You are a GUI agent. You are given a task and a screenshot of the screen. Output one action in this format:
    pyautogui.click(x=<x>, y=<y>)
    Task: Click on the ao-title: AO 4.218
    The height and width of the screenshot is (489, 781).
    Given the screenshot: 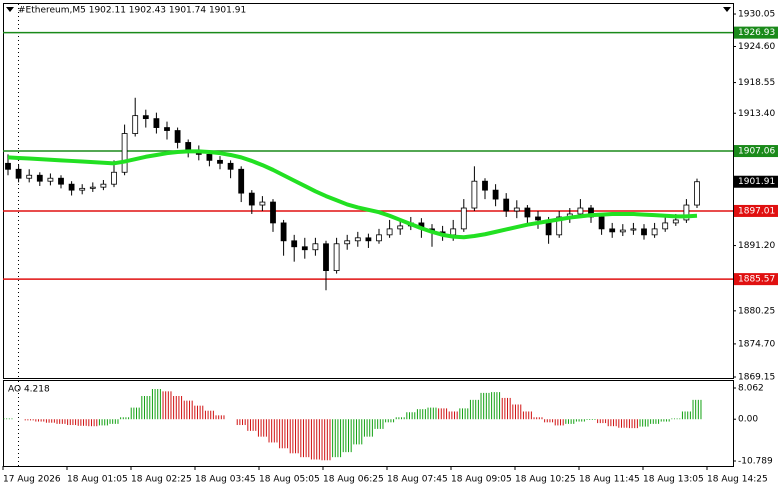 What is the action you would take?
    pyautogui.click(x=29, y=390)
    